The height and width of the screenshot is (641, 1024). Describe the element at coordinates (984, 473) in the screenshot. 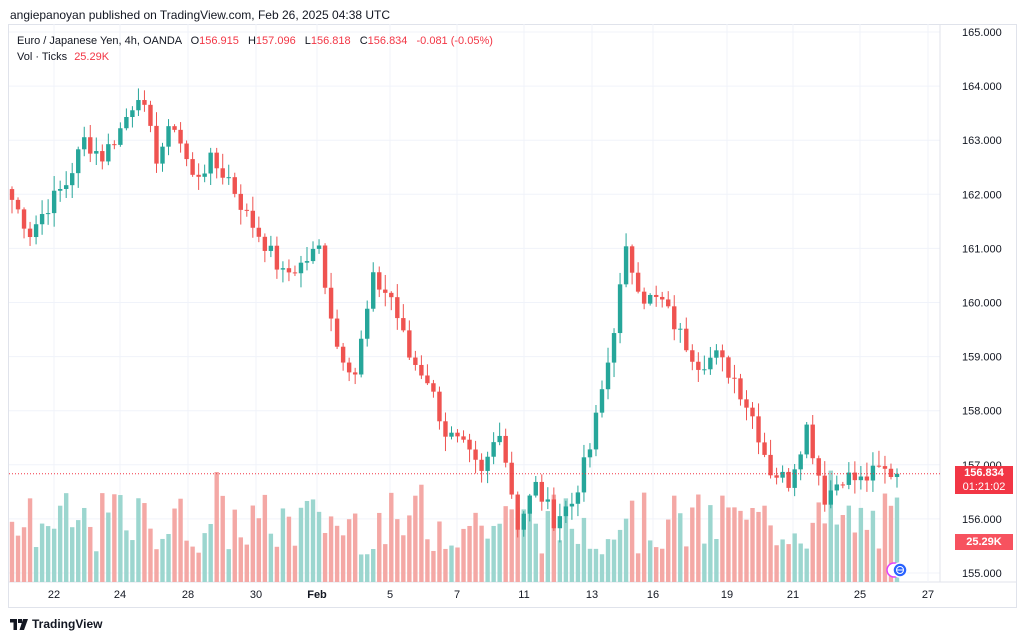

I see `last-price-tag: 156.834` at that location.